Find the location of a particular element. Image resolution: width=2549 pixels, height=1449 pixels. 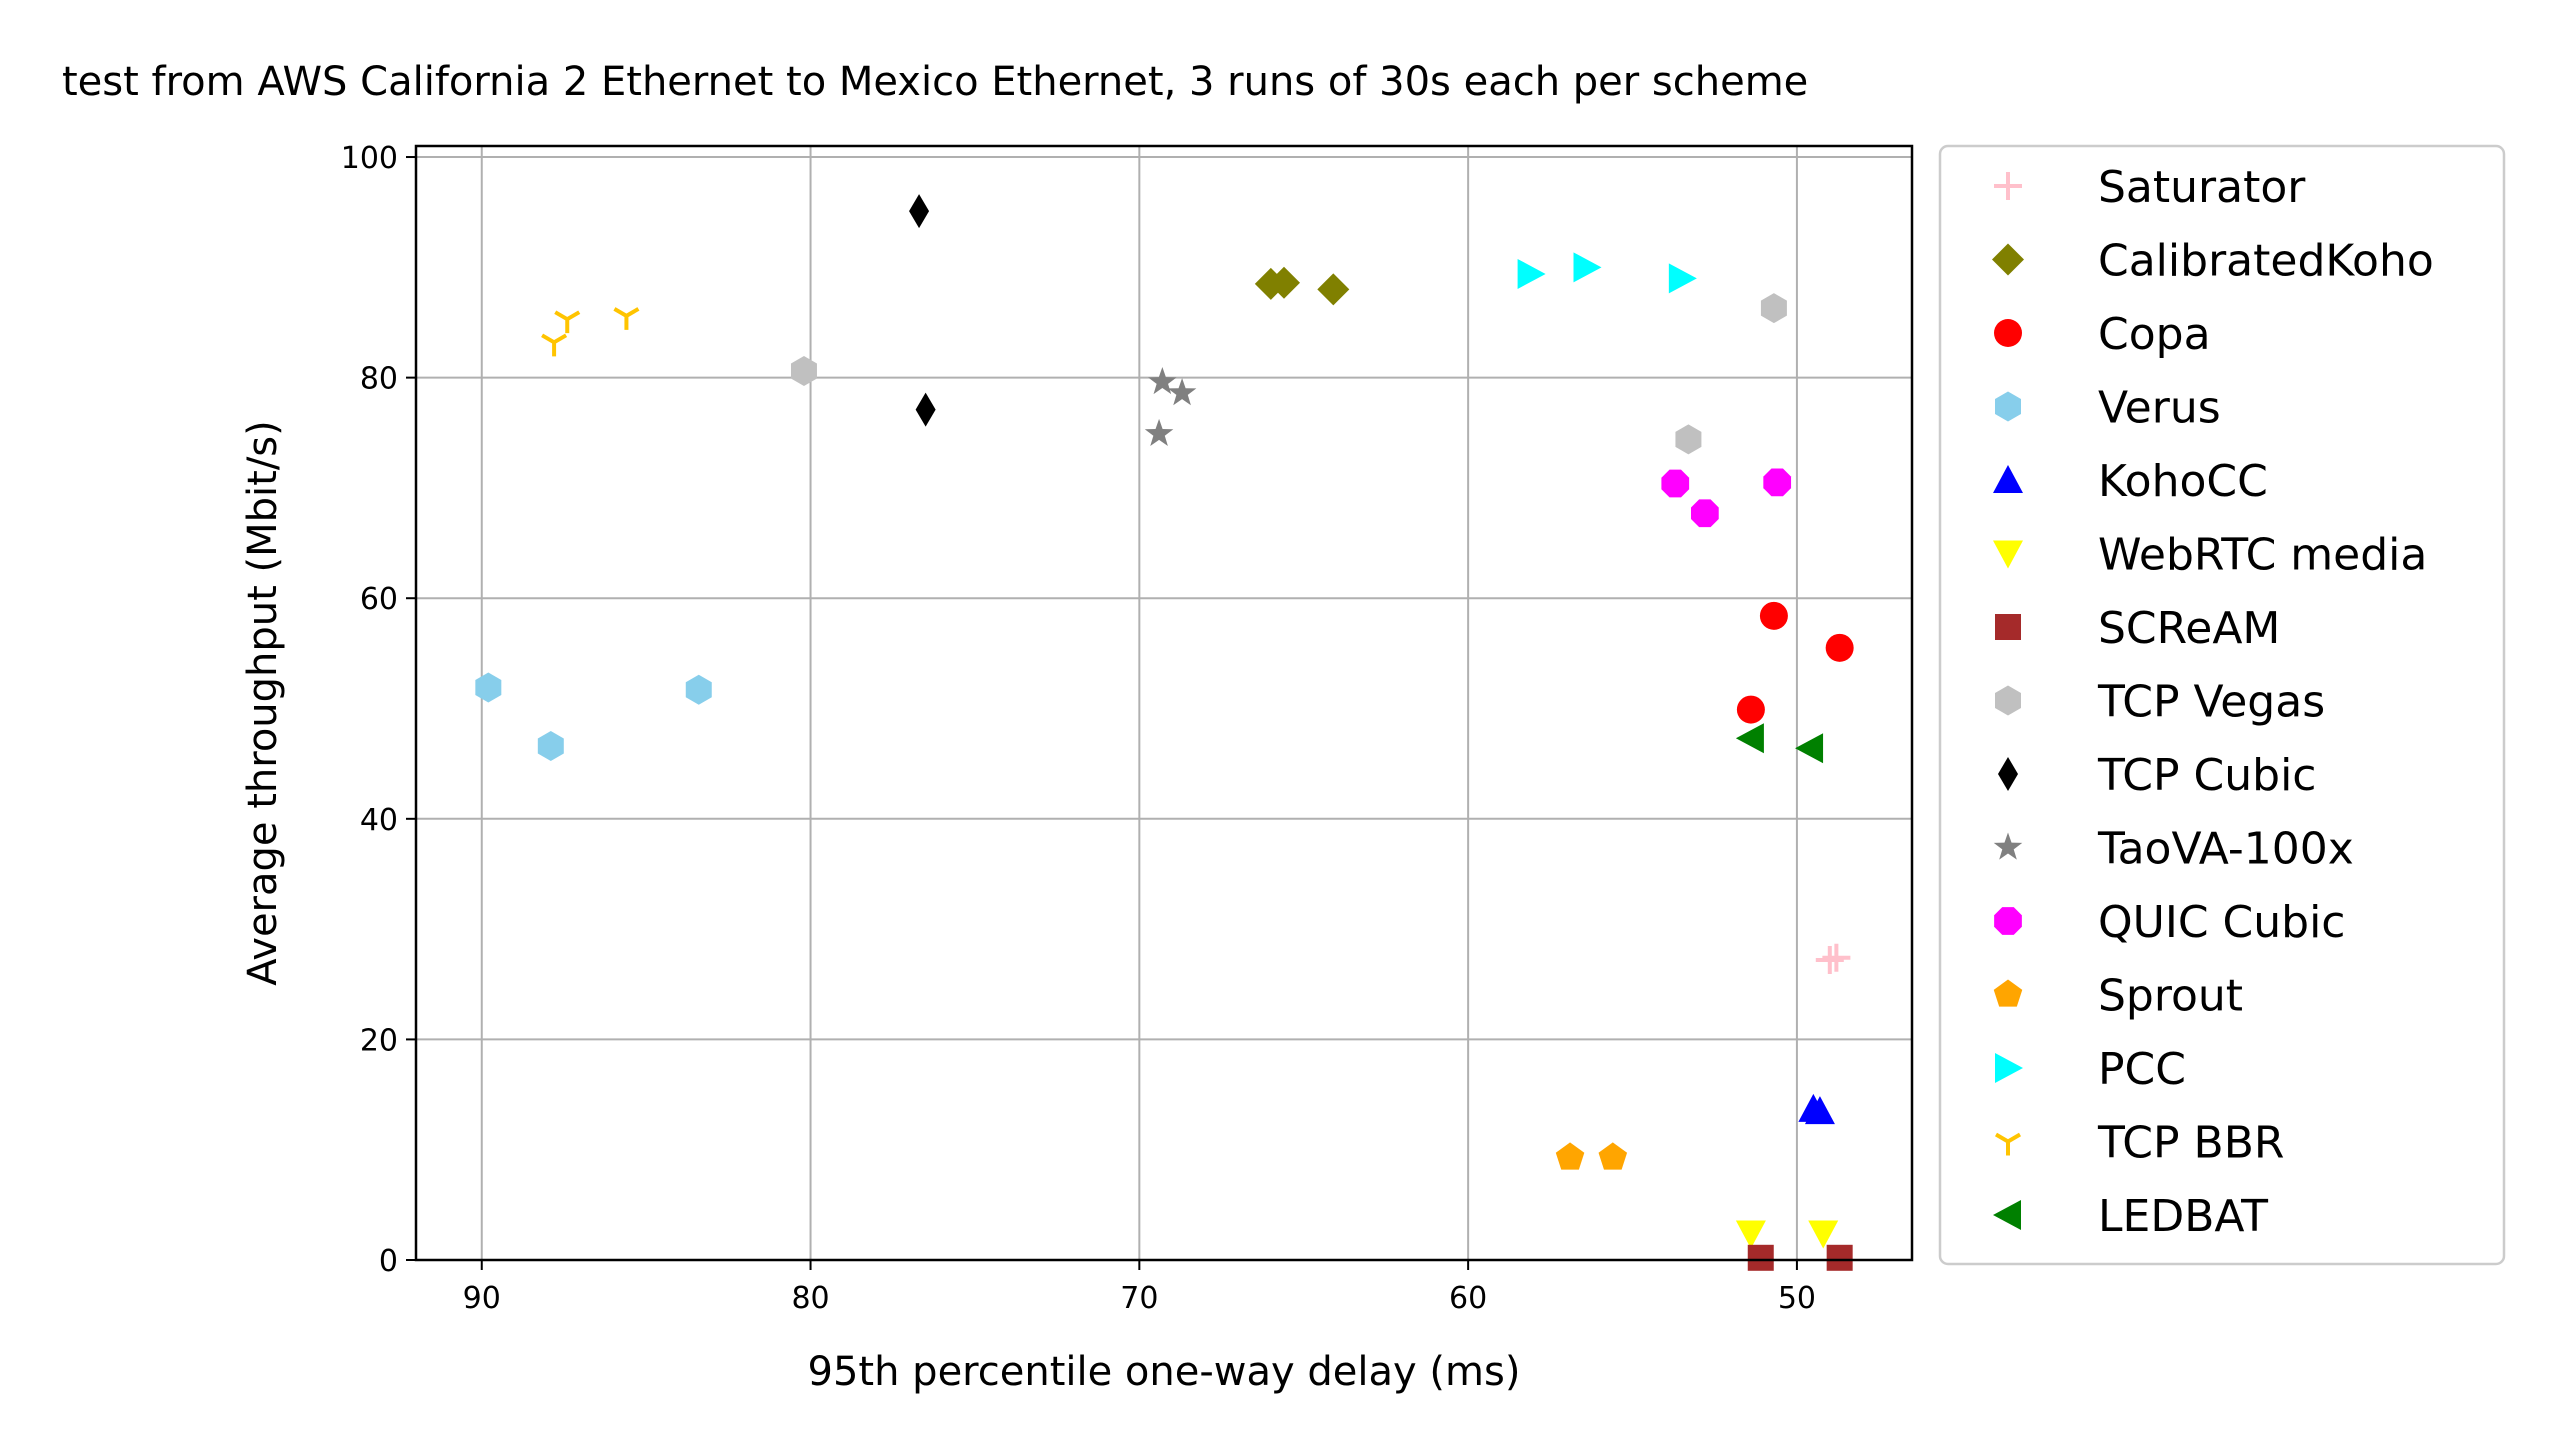

y-axis-ticks: 0 20 40 60 80 100 is located at coordinates (378, 710).